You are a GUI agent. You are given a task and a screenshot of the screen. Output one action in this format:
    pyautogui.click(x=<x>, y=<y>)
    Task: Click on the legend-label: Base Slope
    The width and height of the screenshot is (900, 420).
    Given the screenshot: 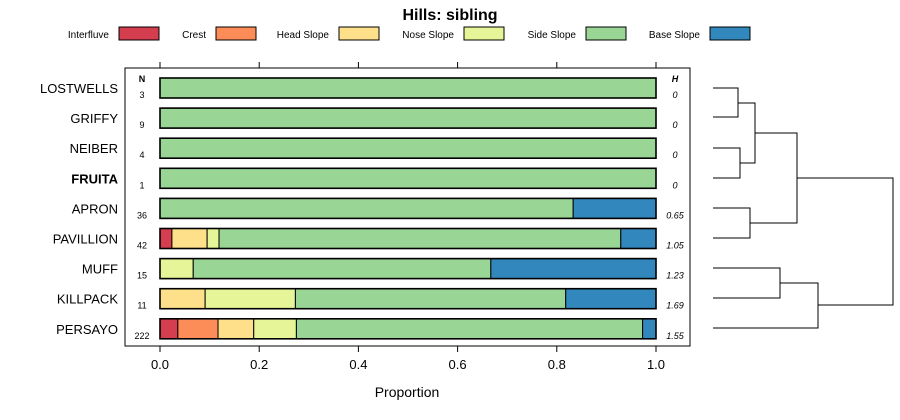 What is the action you would take?
    pyautogui.click(x=675, y=35)
    